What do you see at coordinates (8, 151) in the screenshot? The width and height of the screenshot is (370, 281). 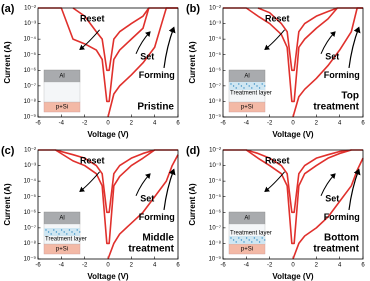 I see `panel-label: (c)` at bounding box center [8, 151].